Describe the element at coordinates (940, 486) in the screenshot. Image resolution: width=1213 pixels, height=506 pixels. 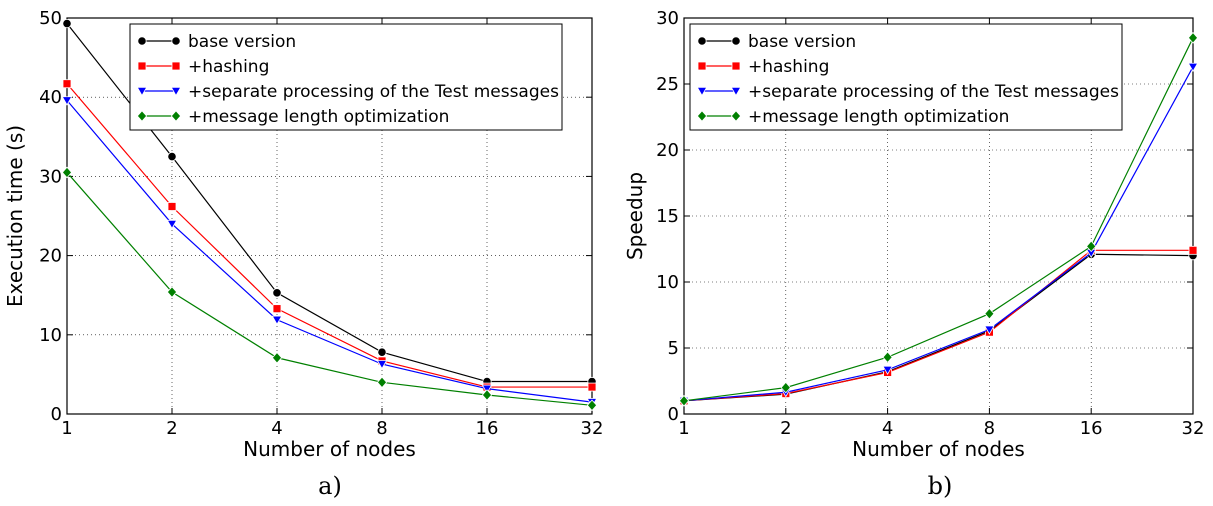
I see `panel-caption: b)` at that location.